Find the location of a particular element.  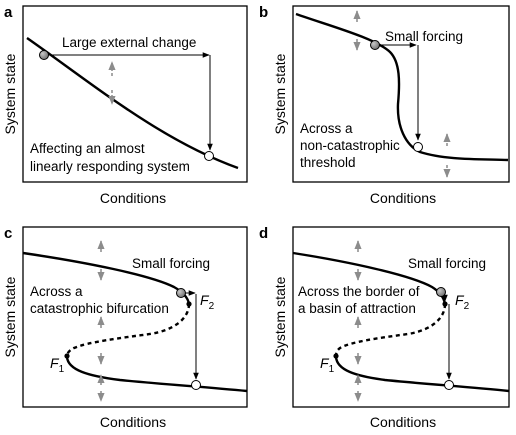

annotation-line: linearly responding system is located at coordinates (110, 166).